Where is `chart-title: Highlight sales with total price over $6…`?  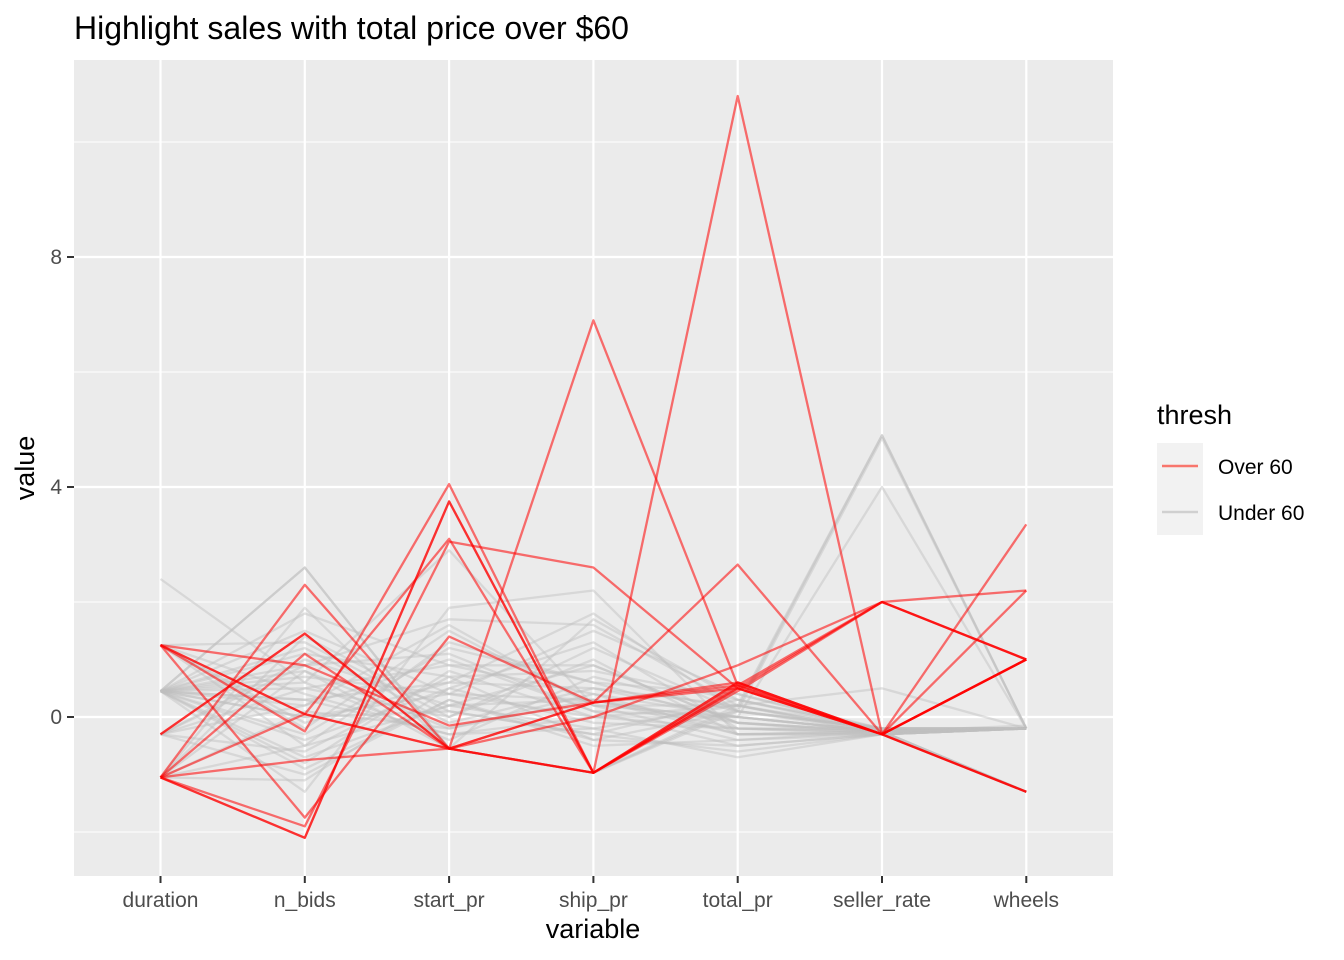 chart-title: Highlight sales with total price over $6… is located at coordinates (351, 28).